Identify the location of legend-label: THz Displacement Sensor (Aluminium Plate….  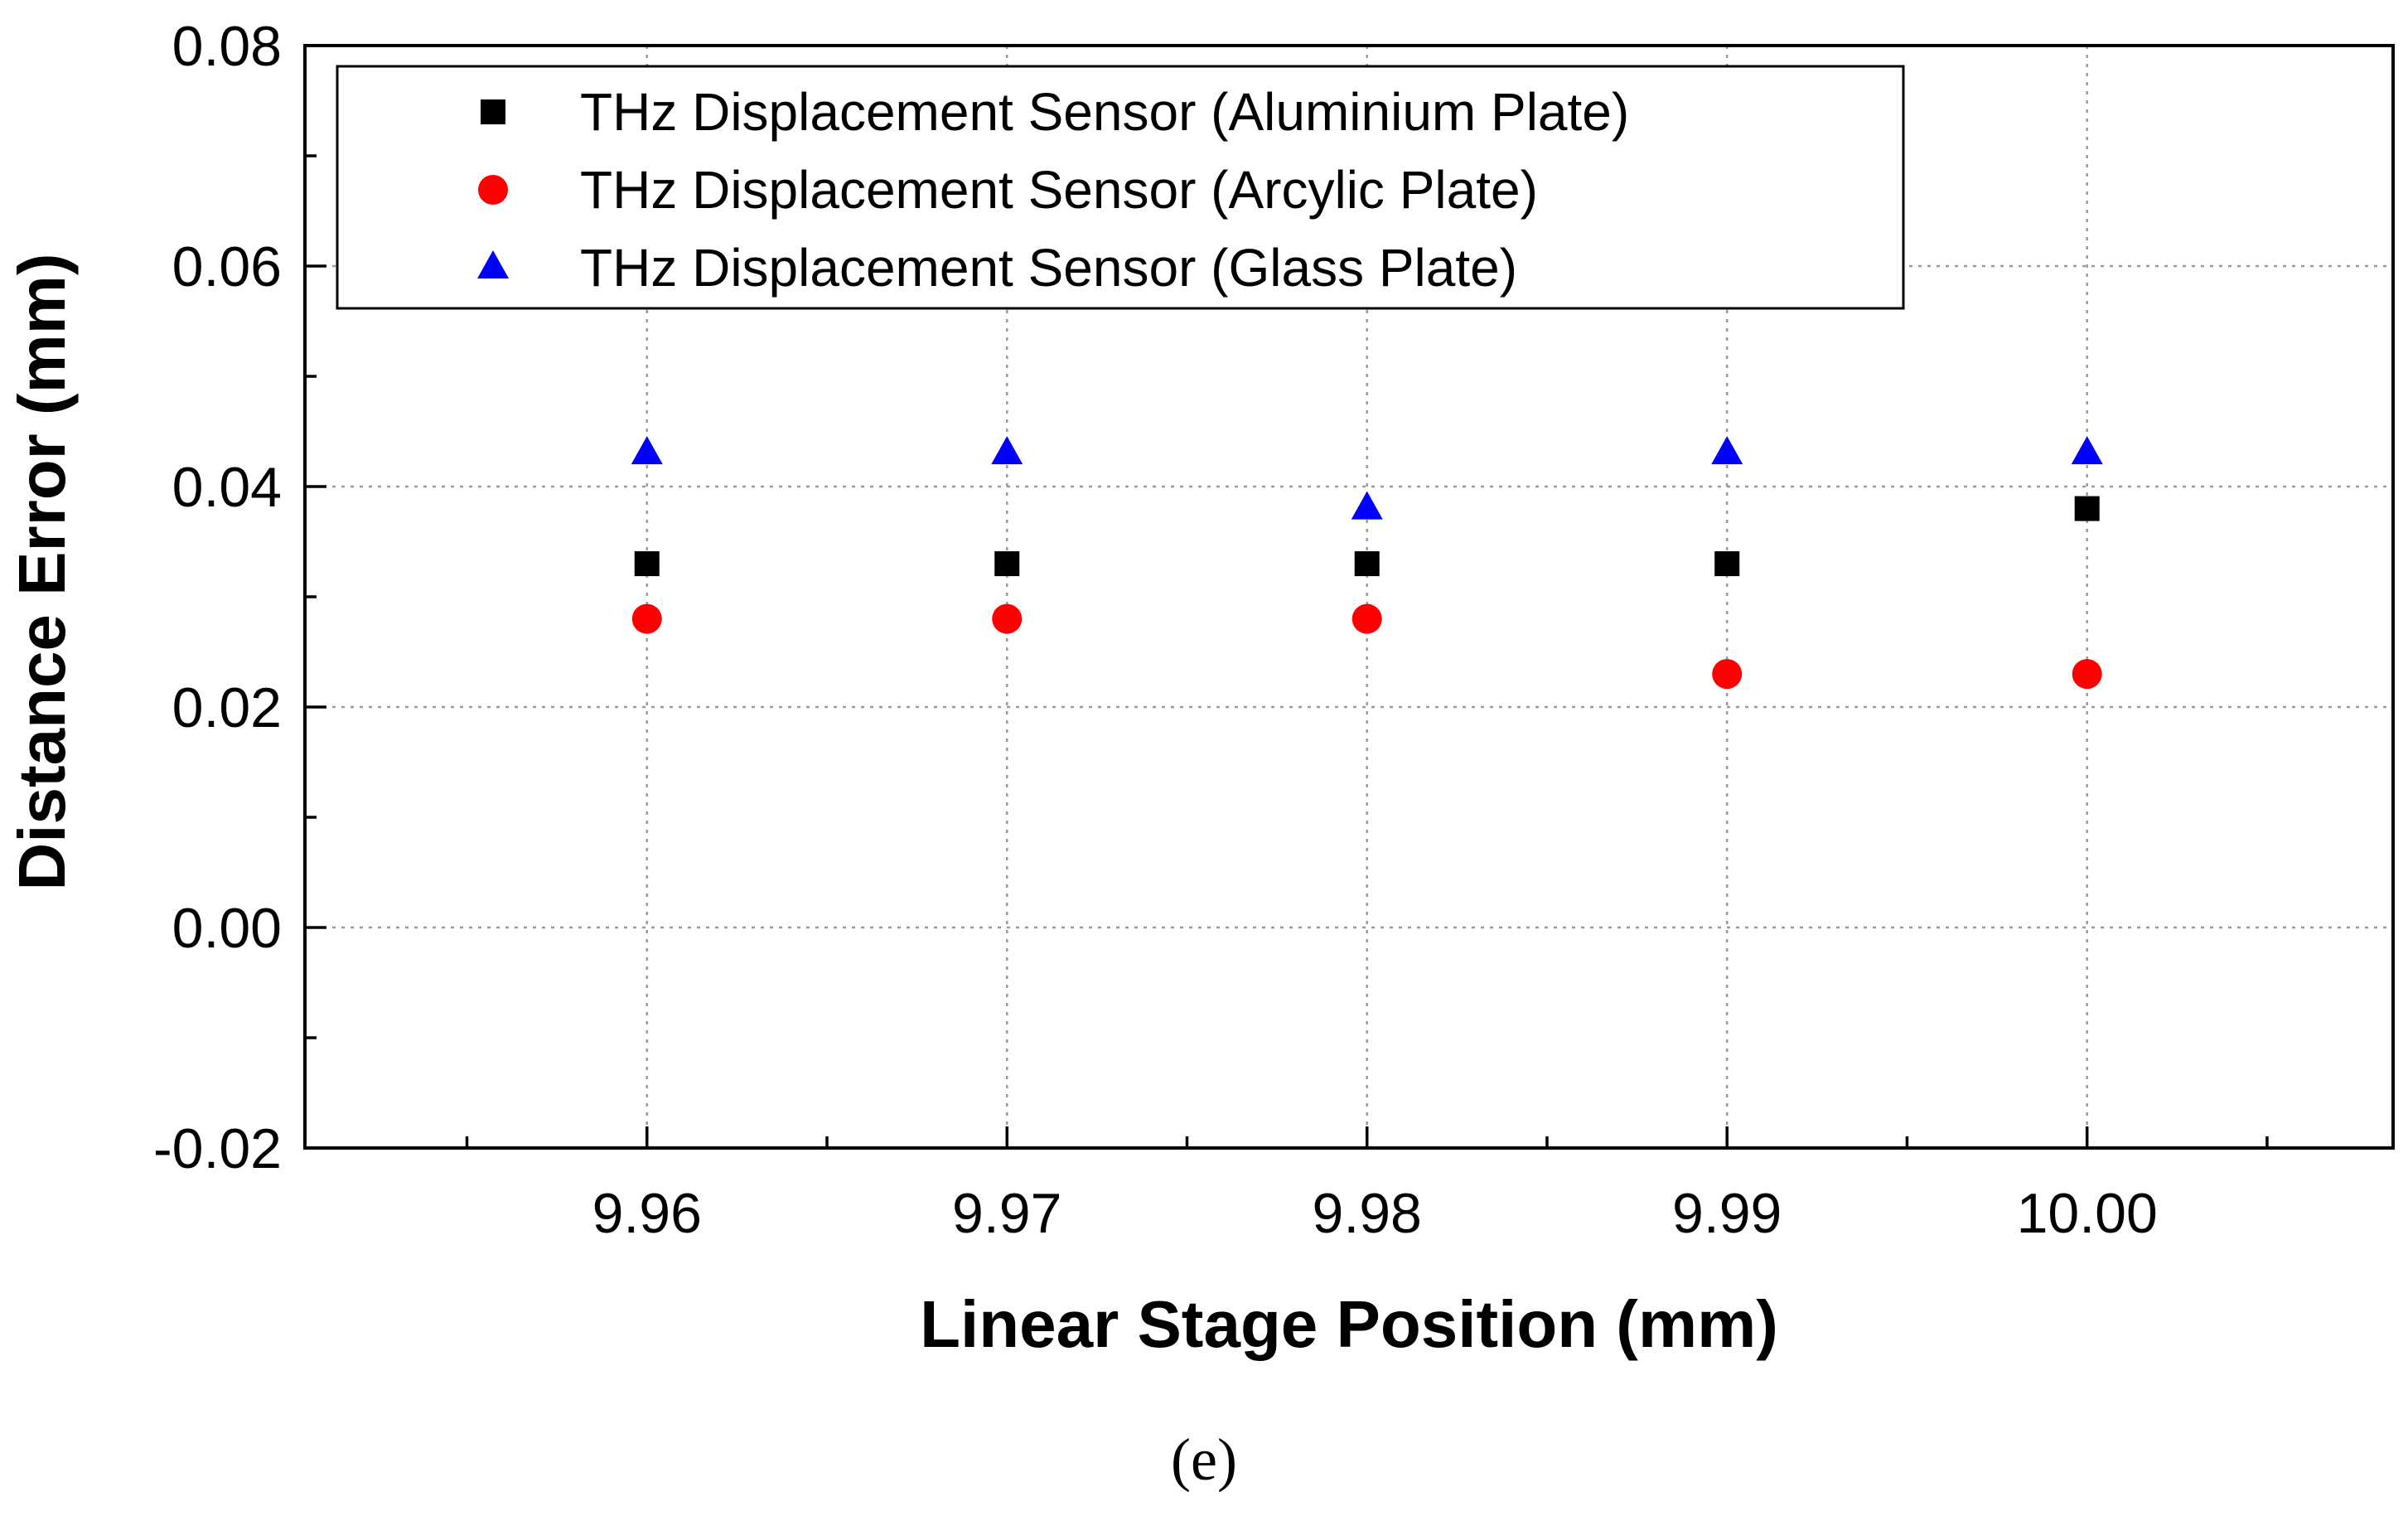
(1104, 112).